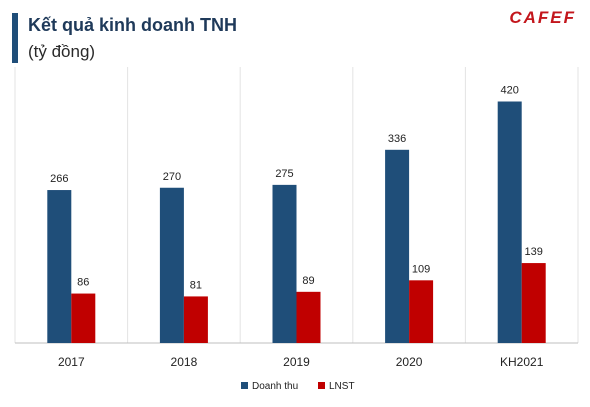  What do you see at coordinates (421, 311) in the screenshot?
I see `bar-lnst-2020` at bounding box center [421, 311].